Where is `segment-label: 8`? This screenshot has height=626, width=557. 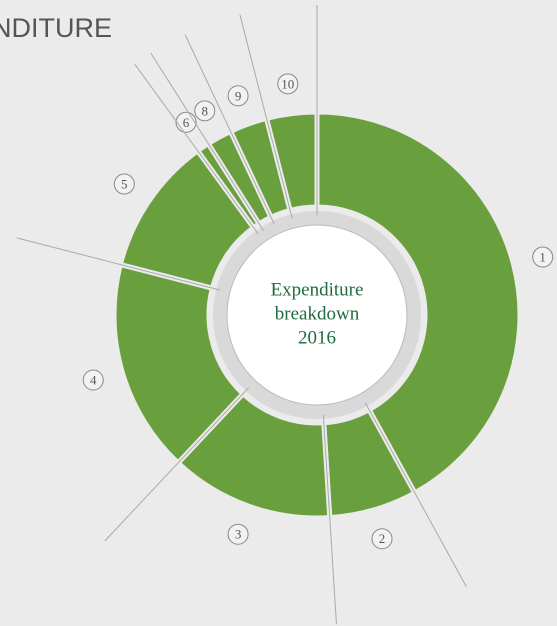
segment-label: 8 is located at coordinates (205, 110).